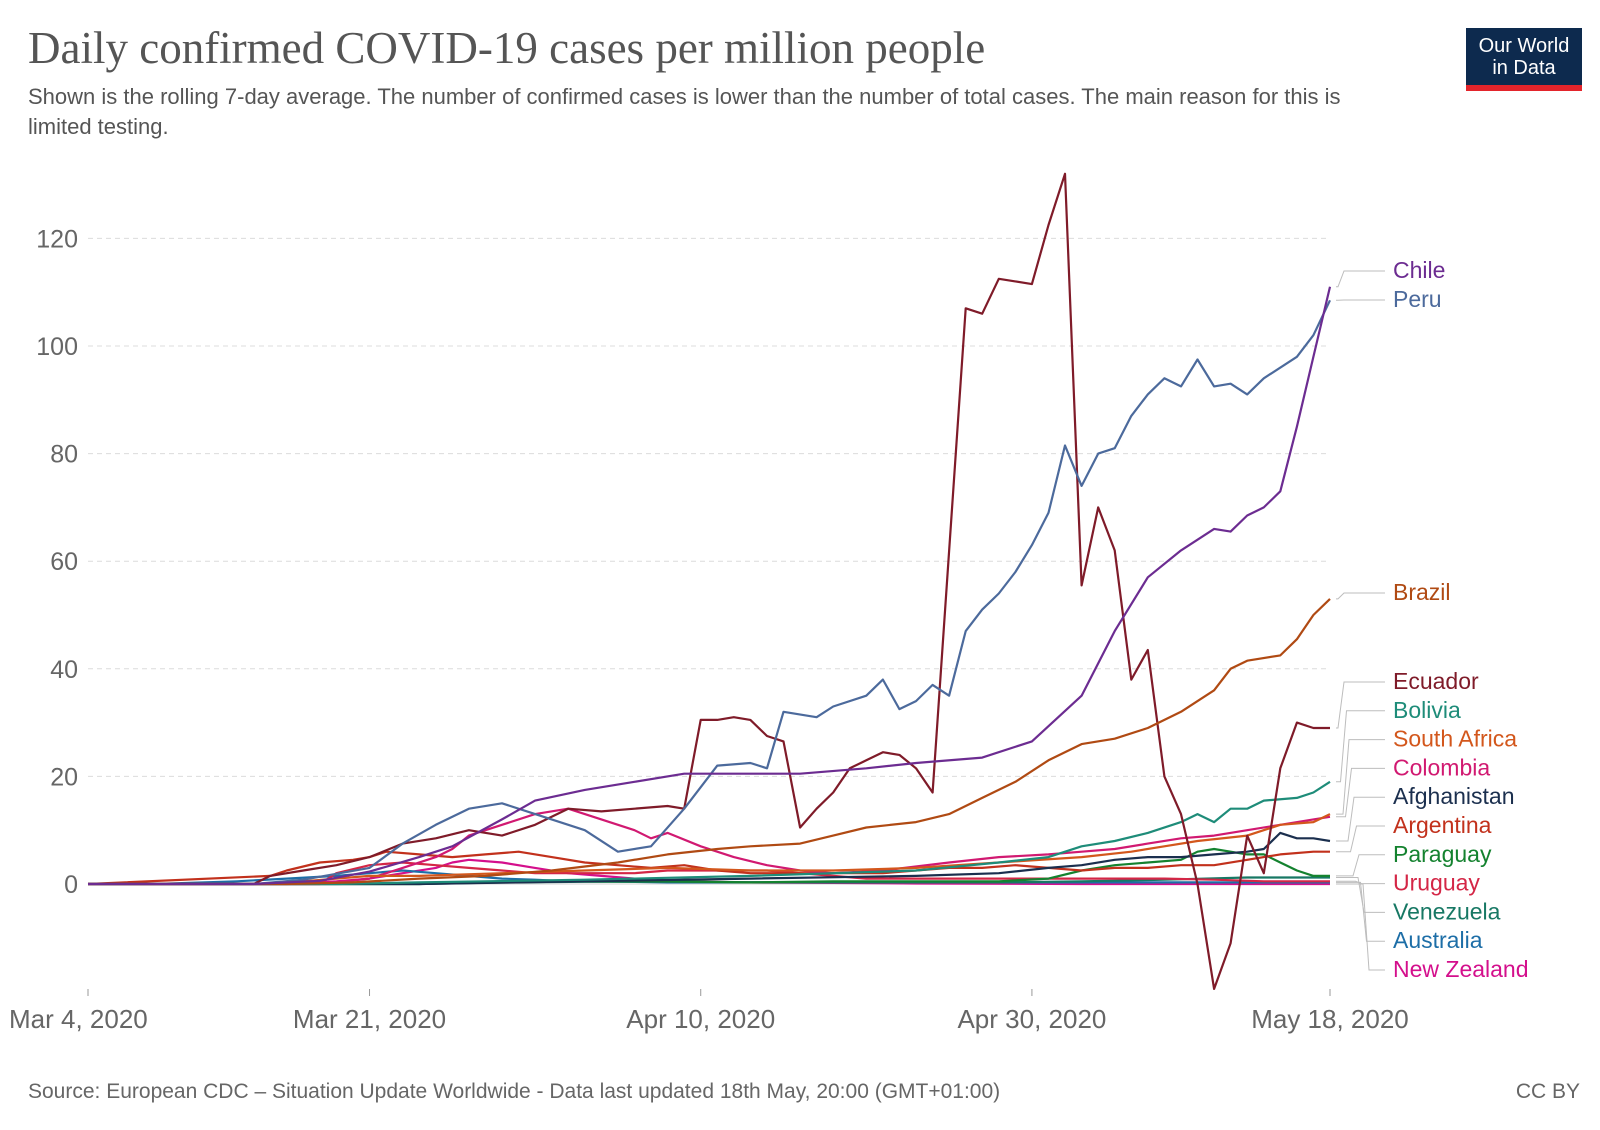  What do you see at coordinates (1453, 796) in the screenshot?
I see `legend-label-afghanistan: Afghanistan` at bounding box center [1453, 796].